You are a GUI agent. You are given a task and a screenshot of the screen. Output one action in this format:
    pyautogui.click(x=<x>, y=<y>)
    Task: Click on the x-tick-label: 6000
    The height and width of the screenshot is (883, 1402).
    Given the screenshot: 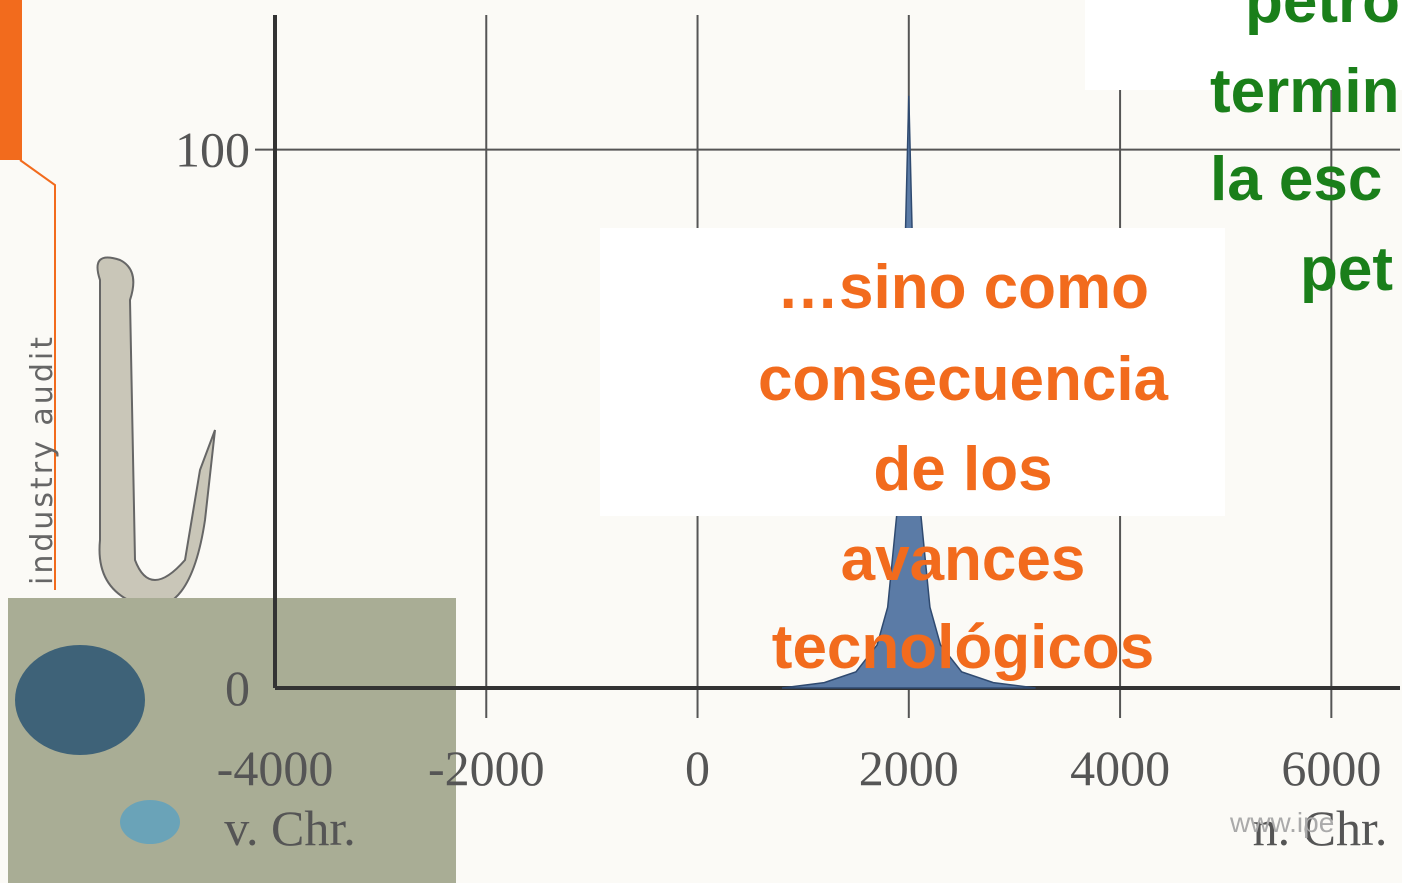 What is the action you would take?
    pyautogui.click(x=1331, y=768)
    